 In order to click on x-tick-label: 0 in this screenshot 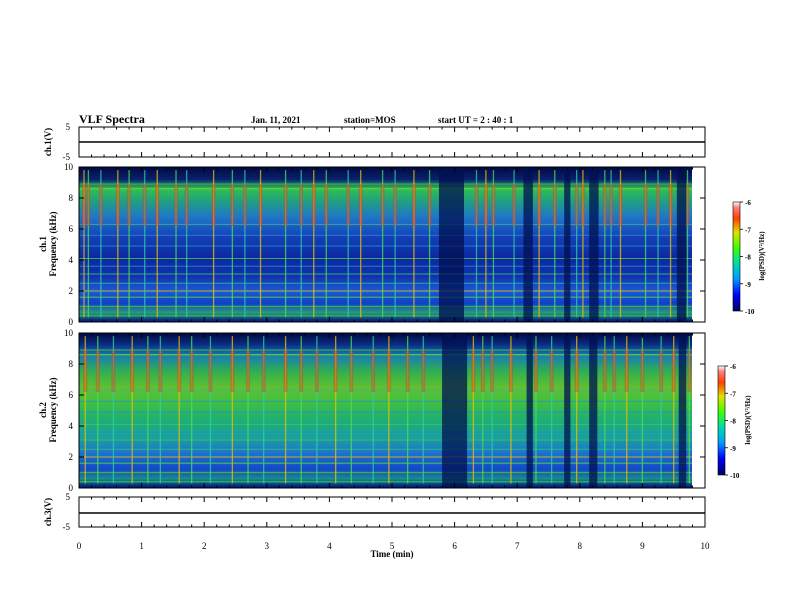, I will do `click(79, 546)`.